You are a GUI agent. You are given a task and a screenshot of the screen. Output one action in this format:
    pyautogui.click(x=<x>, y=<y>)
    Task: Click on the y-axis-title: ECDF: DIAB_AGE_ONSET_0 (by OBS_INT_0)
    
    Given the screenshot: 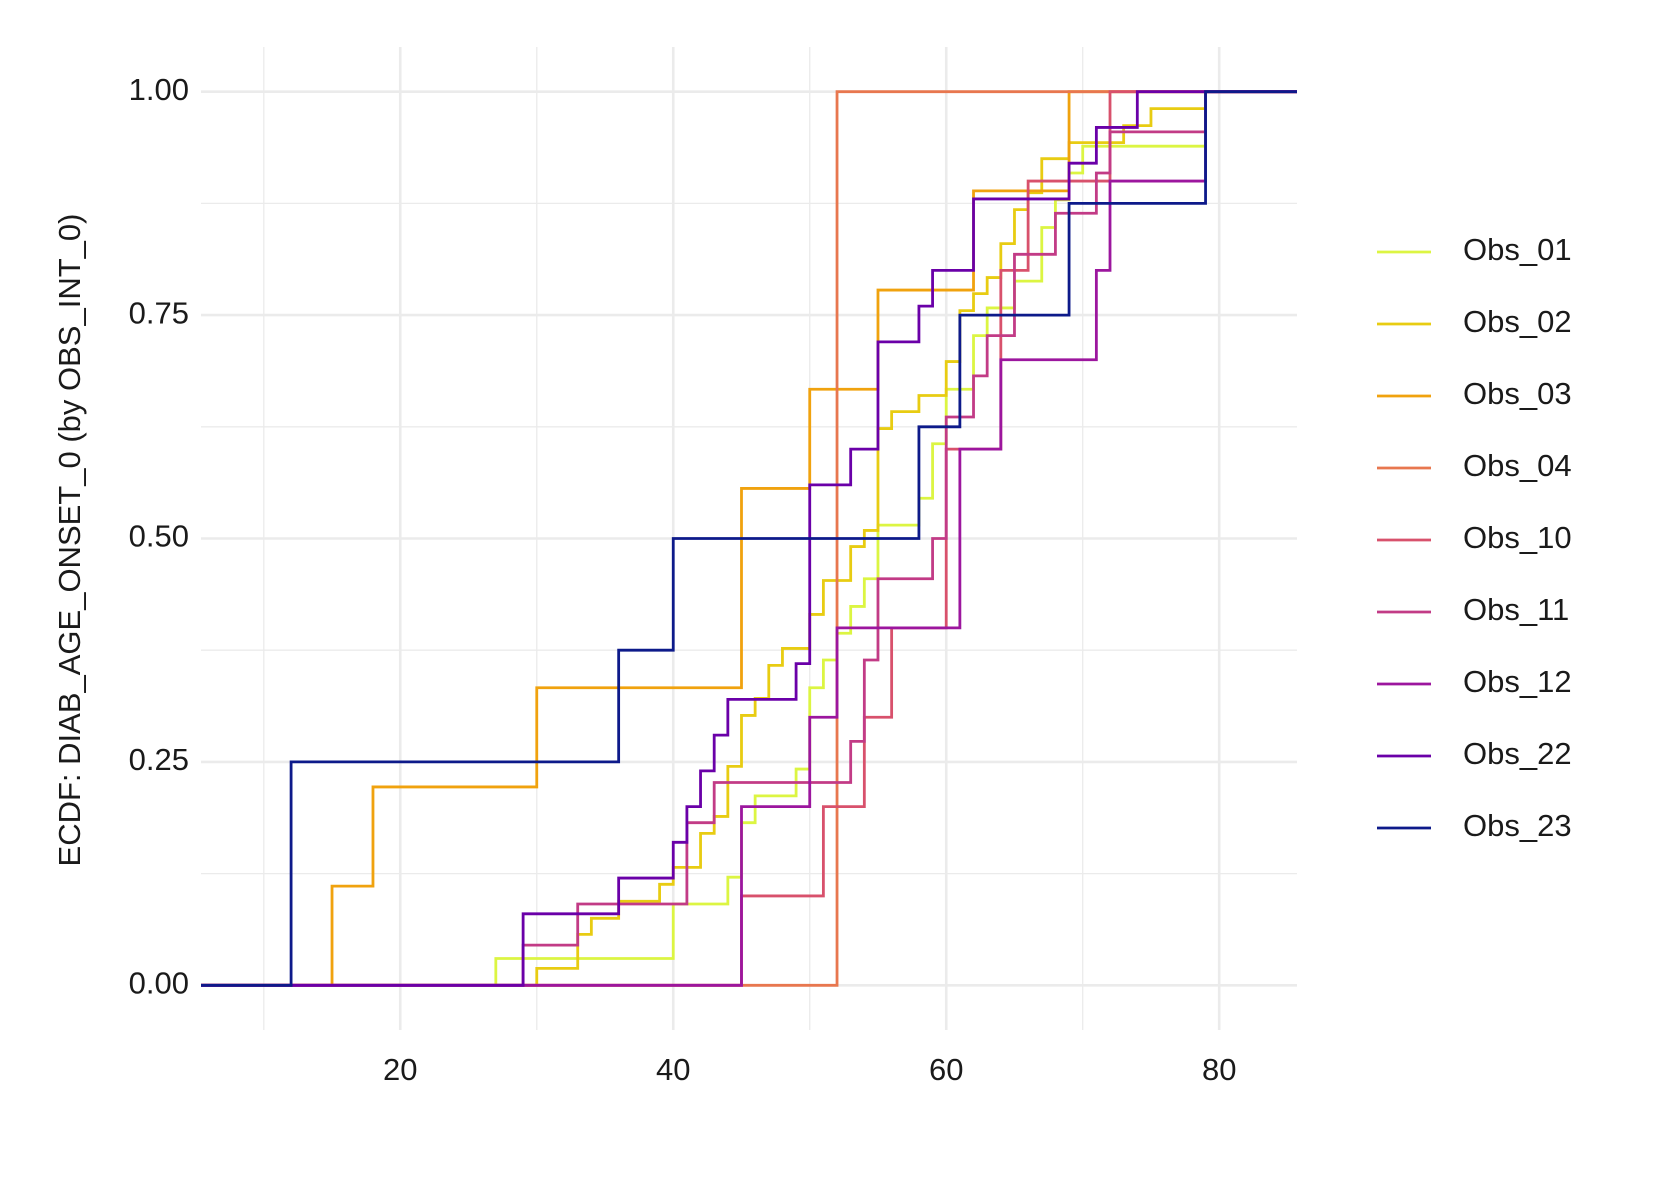 What is the action you would take?
    pyautogui.click(x=69, y=540)
    